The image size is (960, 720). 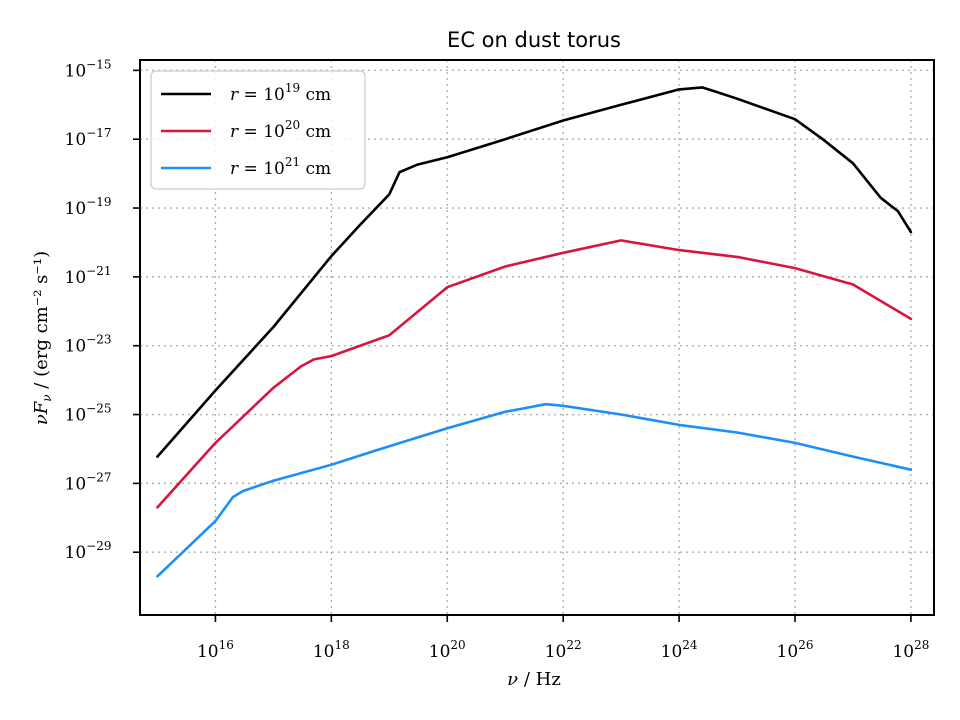 I want to click on legend-exponent: 20, so click(x=292, y=125).